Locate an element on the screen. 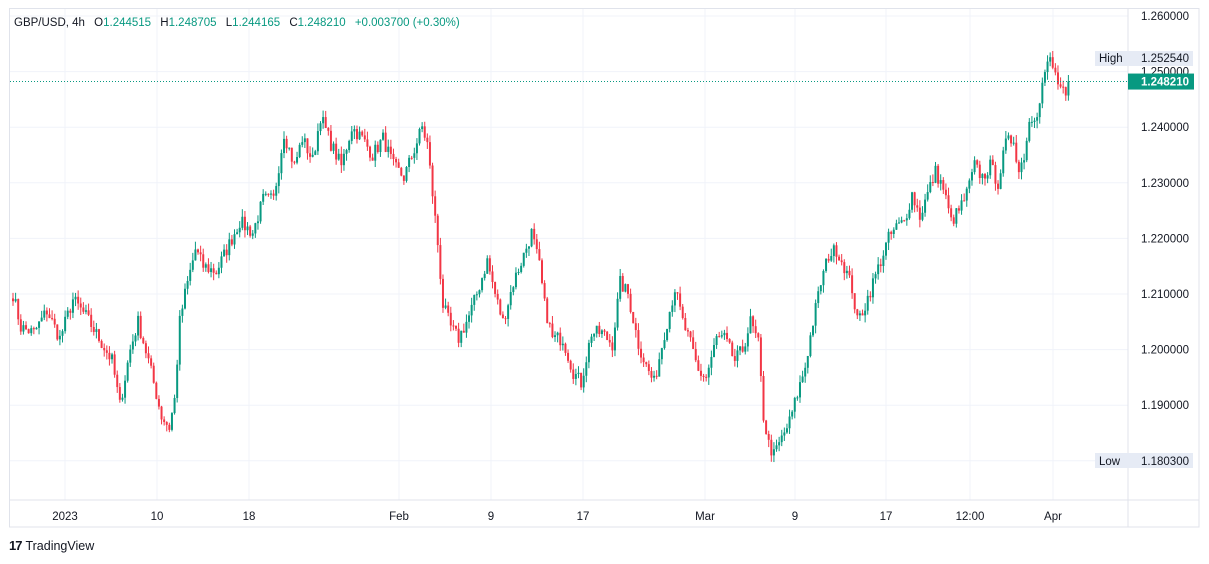  tradingview-logo: 17 TradingView is located at coordinates (51, 545).